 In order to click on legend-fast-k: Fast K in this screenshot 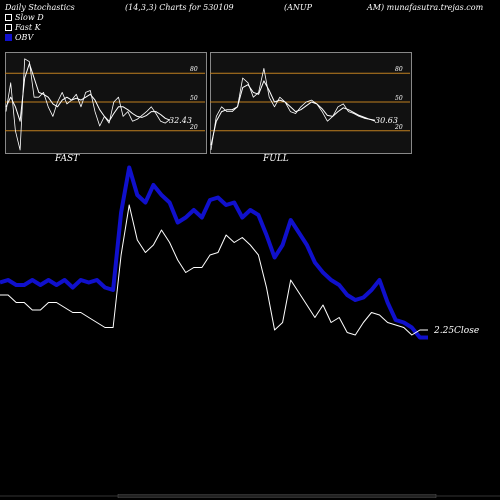, I will do `click(23, 27)`.